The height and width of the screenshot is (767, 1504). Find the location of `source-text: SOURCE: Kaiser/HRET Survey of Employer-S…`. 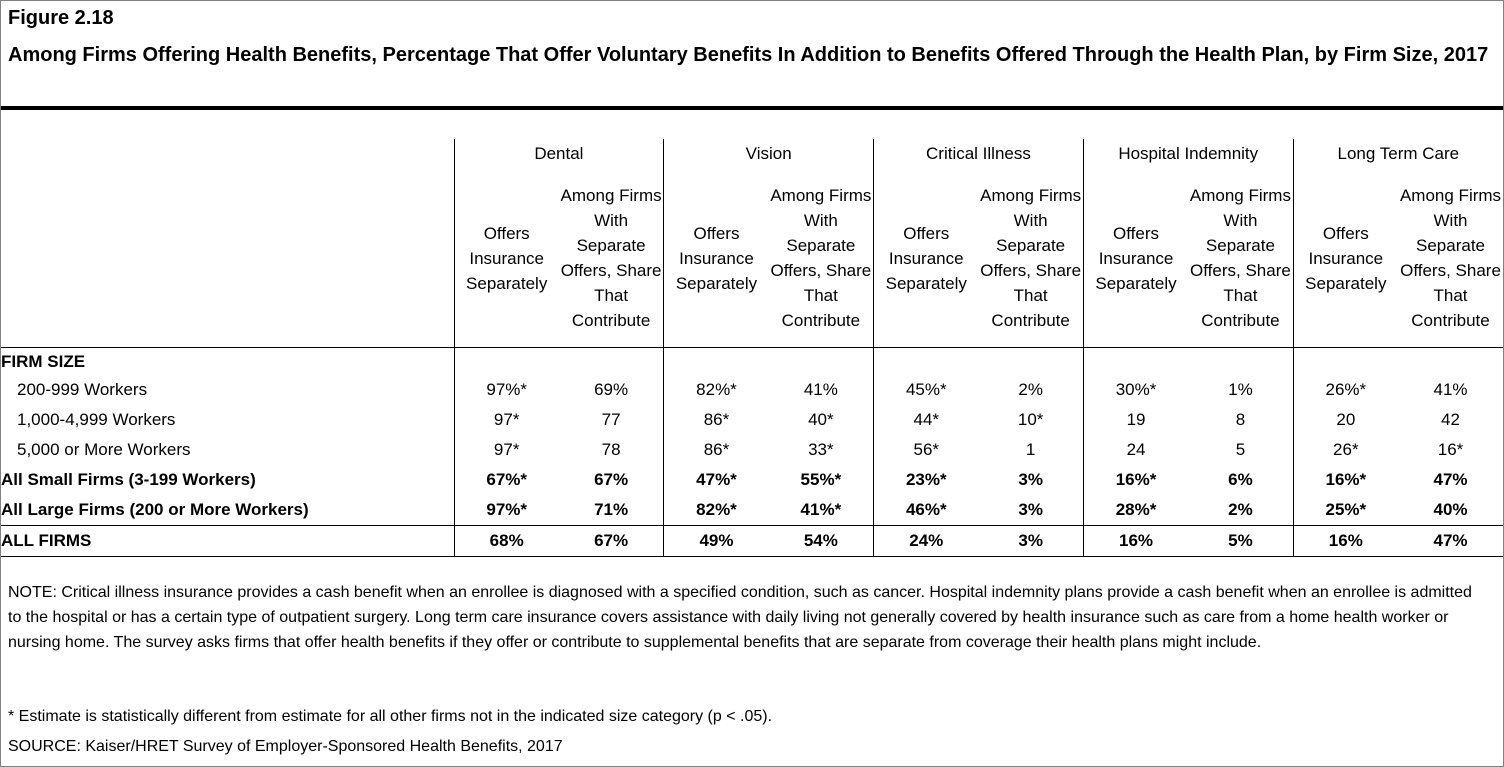

source-text: SOURCE: Kaiser/HRET Survey of Employer-S… is located at coordinates (285, 746).